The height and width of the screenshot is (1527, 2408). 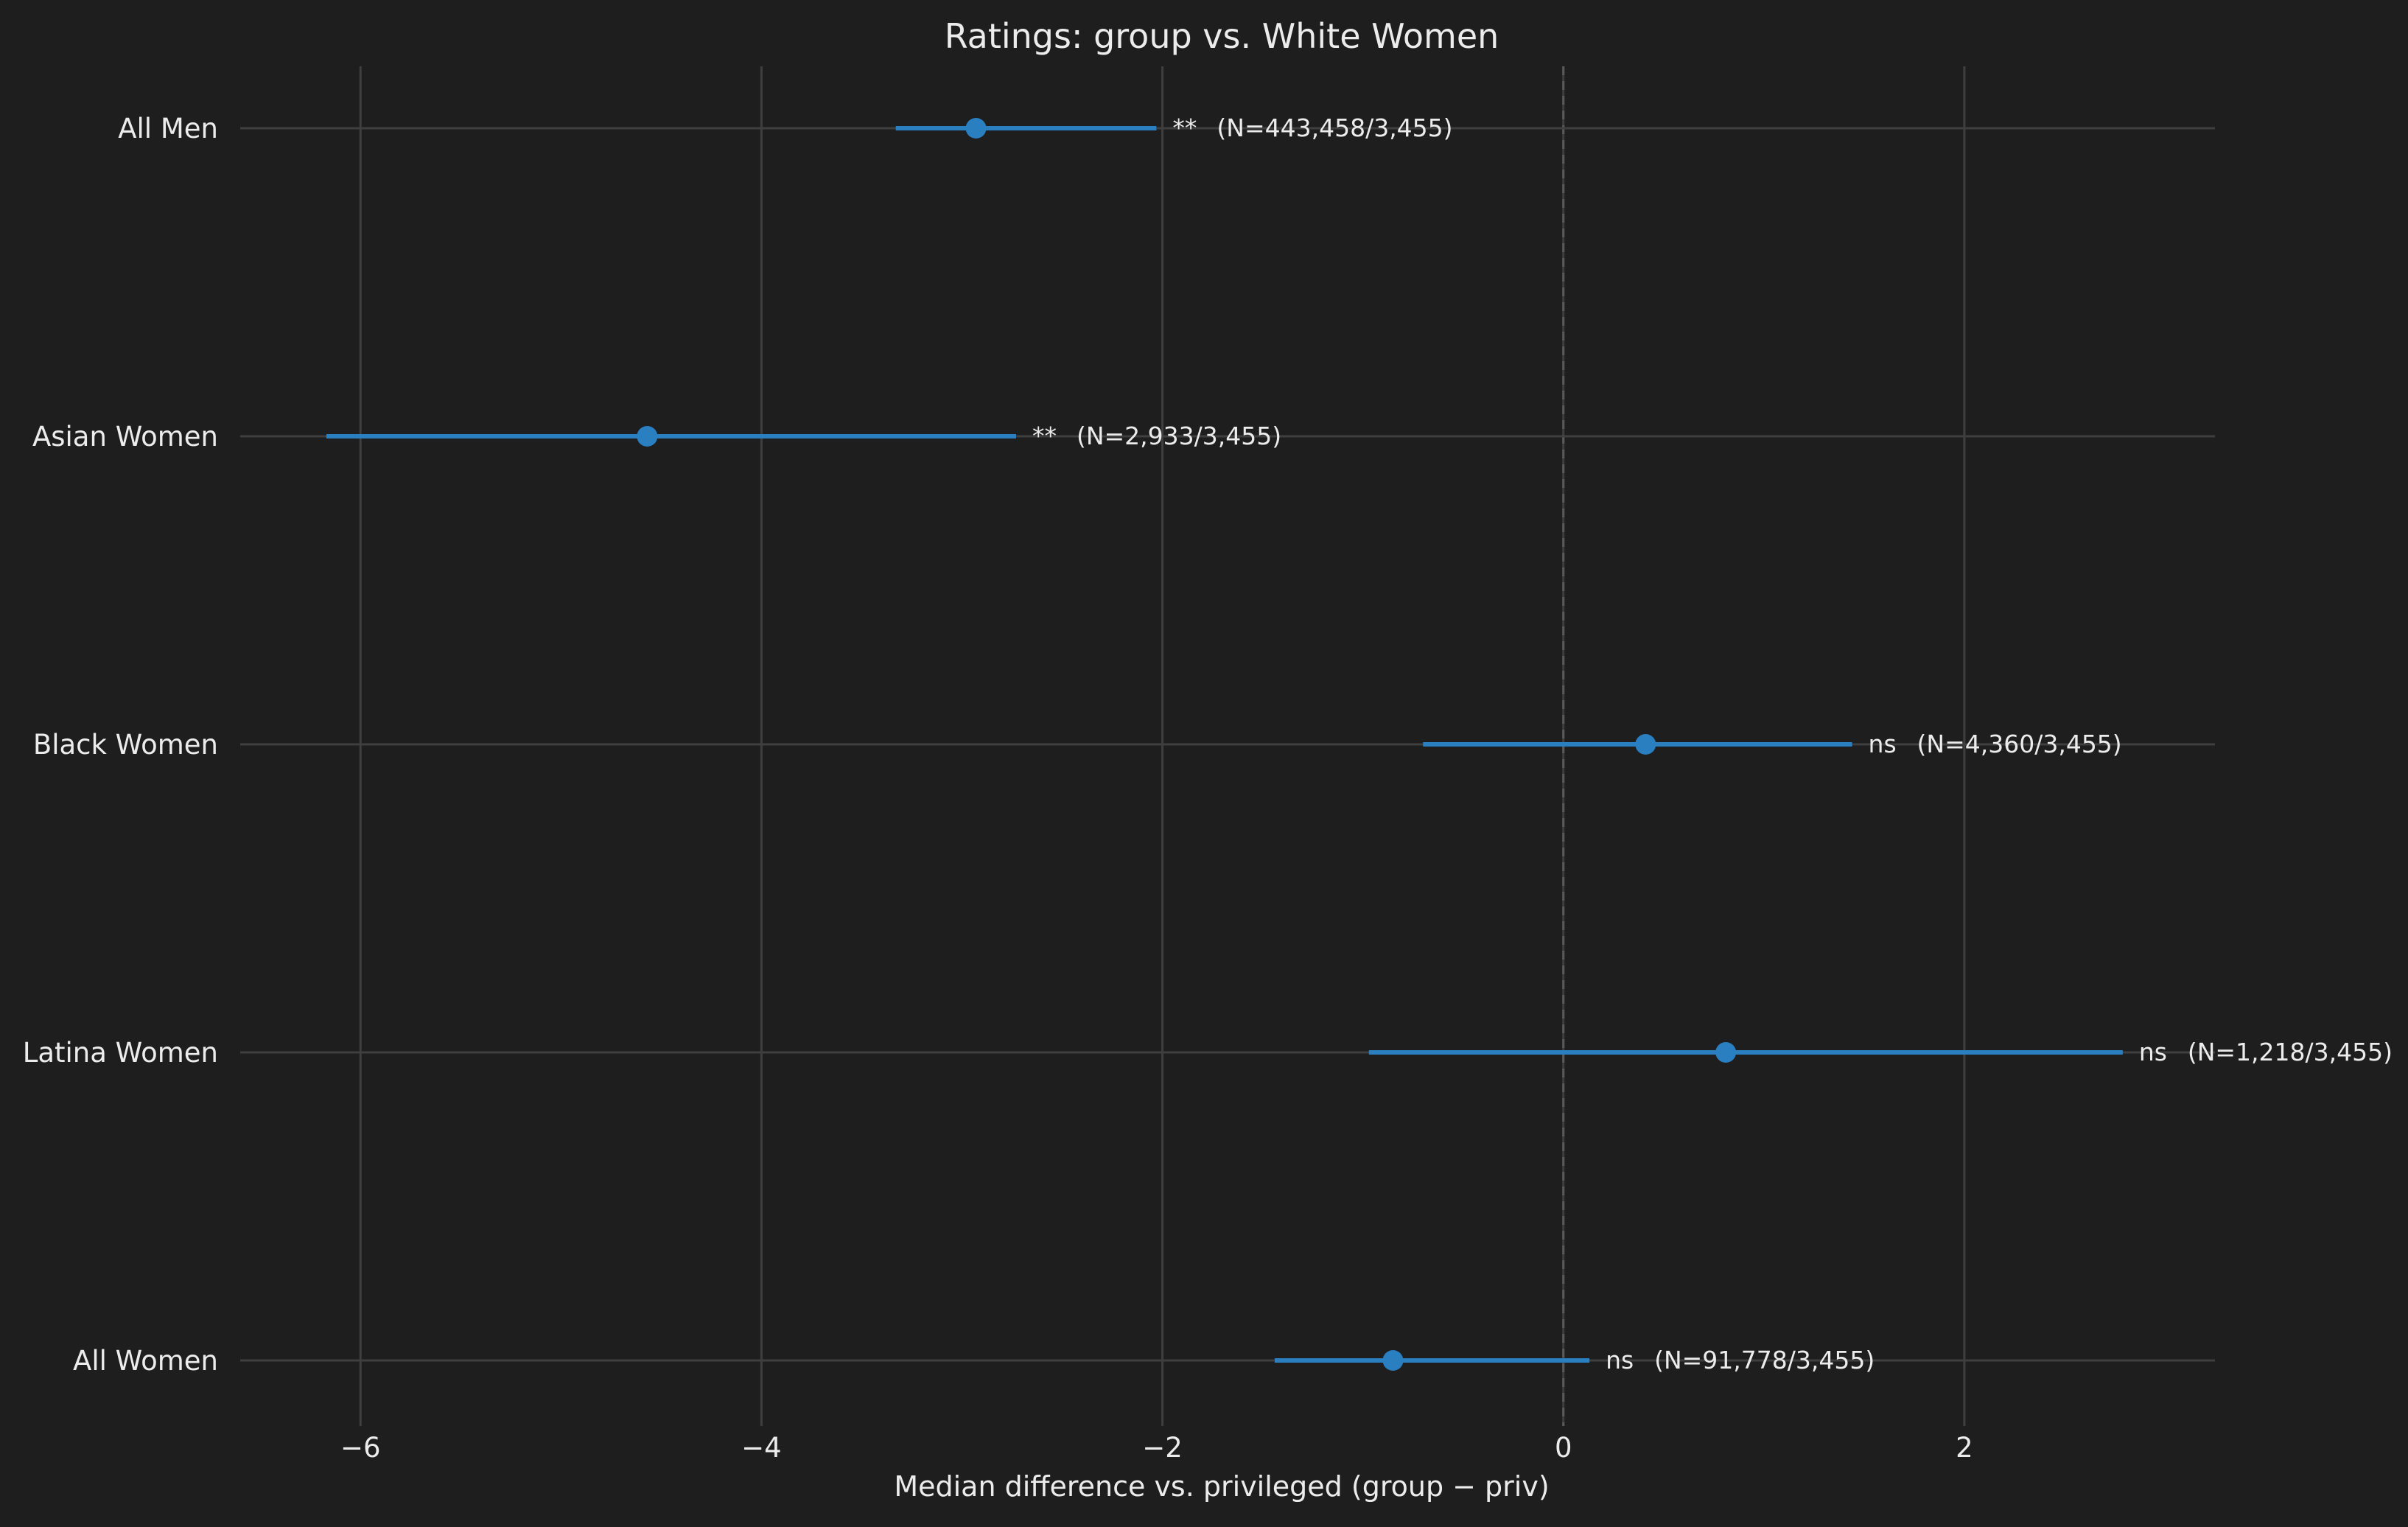 What do you see at coordinates (360, 1448) in the screenshot?
I see `x-tick-label: −6` at bounding box center [360, 1448].